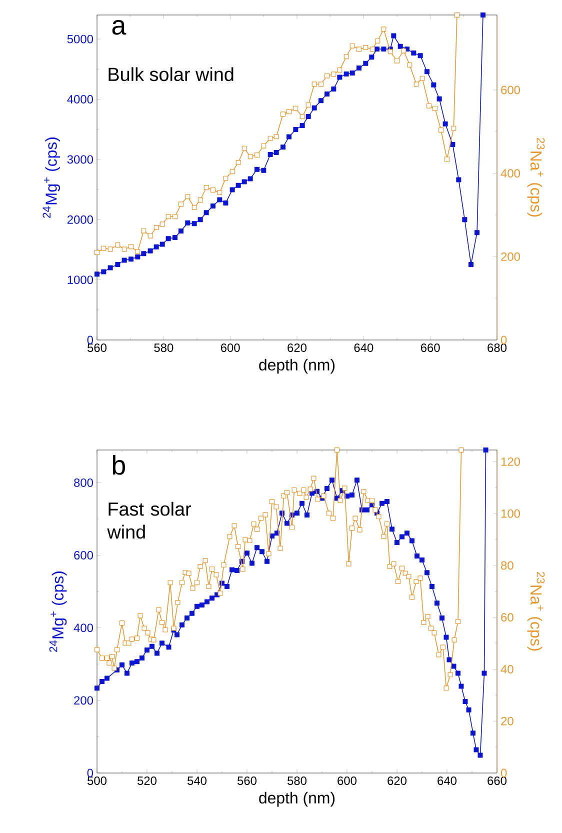  I want to click on chart-title: a, so click(119, 27).